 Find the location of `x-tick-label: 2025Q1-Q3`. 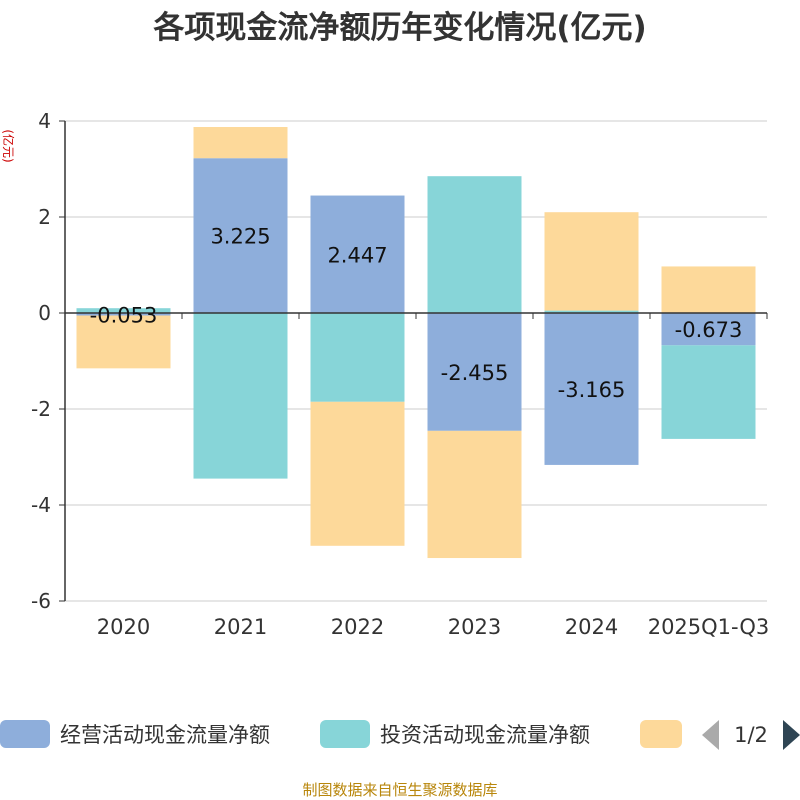

x-tick-label: 2025Q1-Q3 is located at coordinates (709, 627).